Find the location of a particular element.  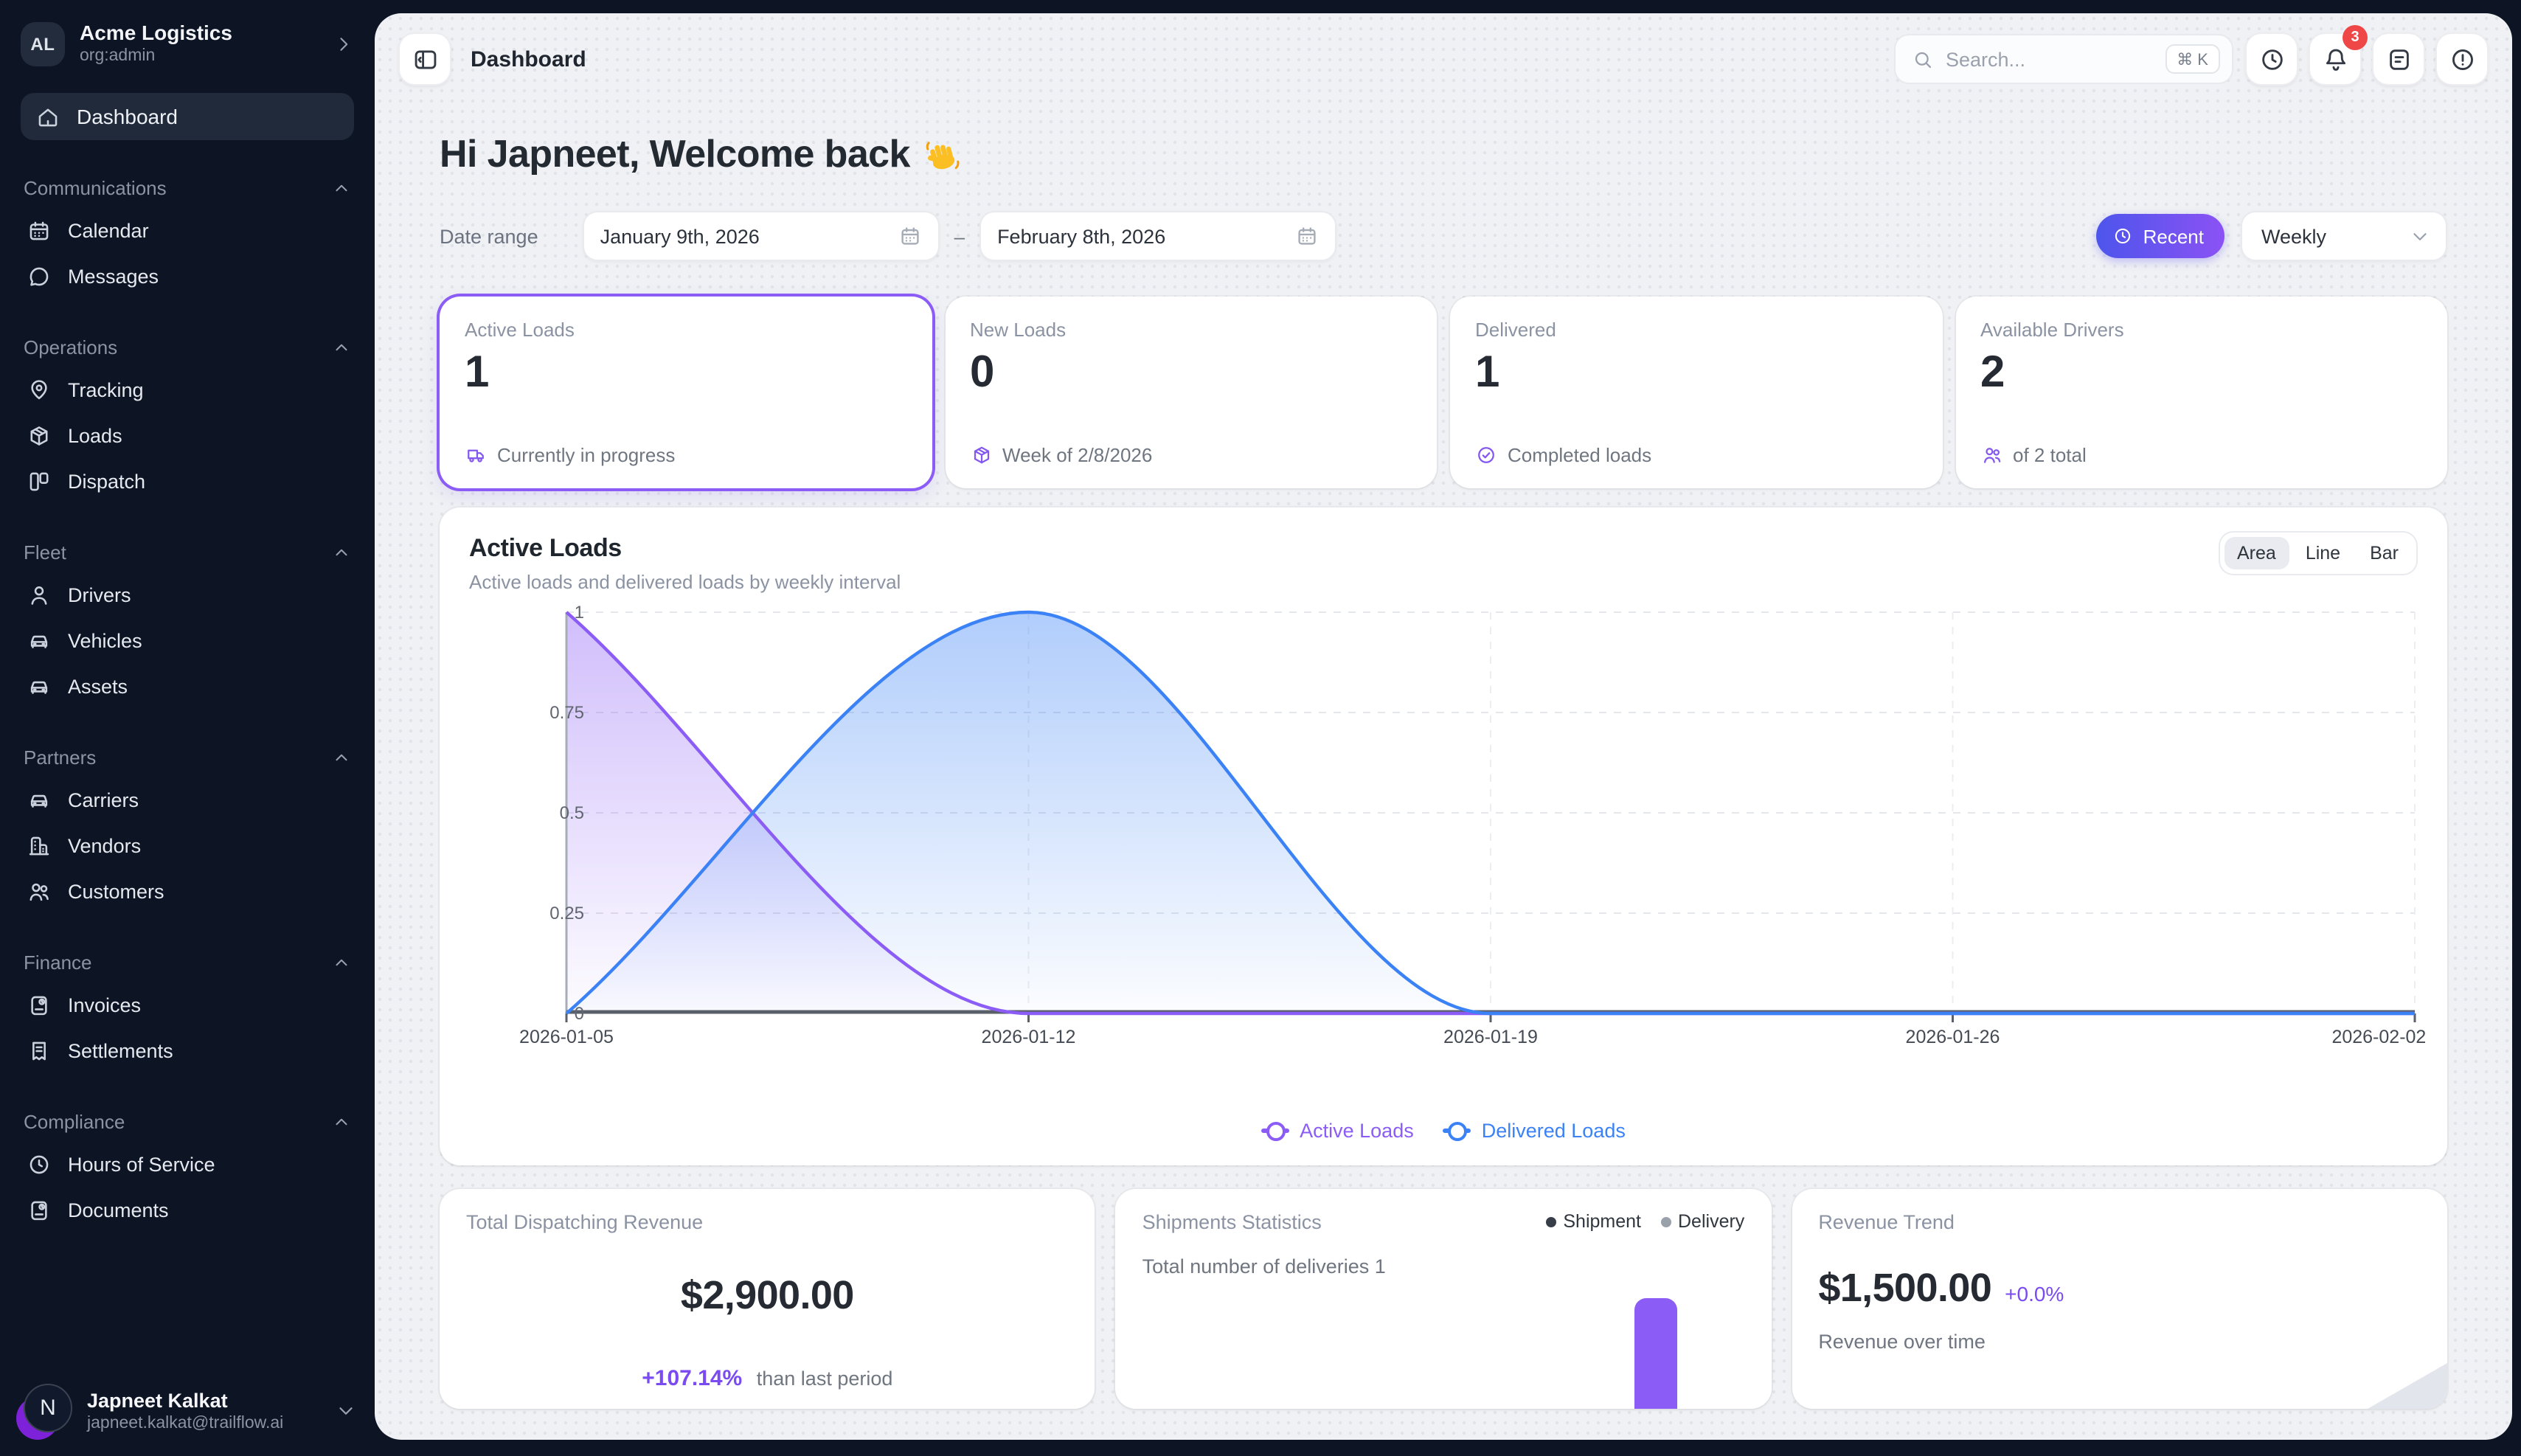

sidebar-item-drivers: Drivers is located at coordinates (187, 595).